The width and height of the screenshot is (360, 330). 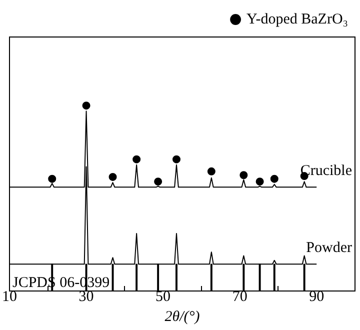 What do you see at coordinates (329, 248) in the screenshot?
I see `series-label: Powder` at bounding box center [329, 248].